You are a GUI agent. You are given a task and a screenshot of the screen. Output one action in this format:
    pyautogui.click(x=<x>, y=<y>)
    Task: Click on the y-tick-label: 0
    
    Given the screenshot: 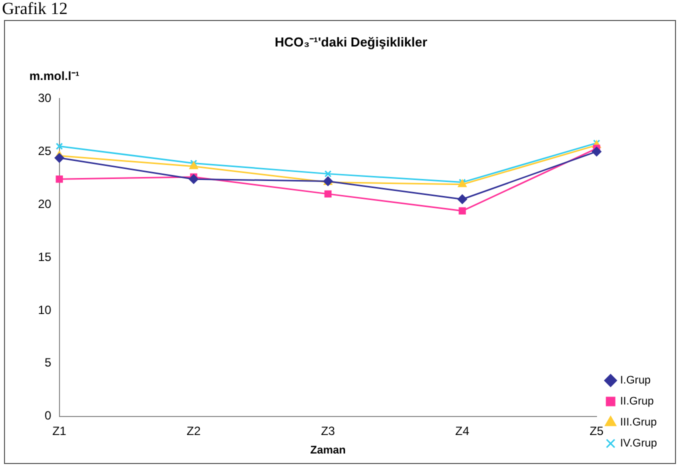 What is the action you would take?
    pyautogui.click(x=48, y=415)
    